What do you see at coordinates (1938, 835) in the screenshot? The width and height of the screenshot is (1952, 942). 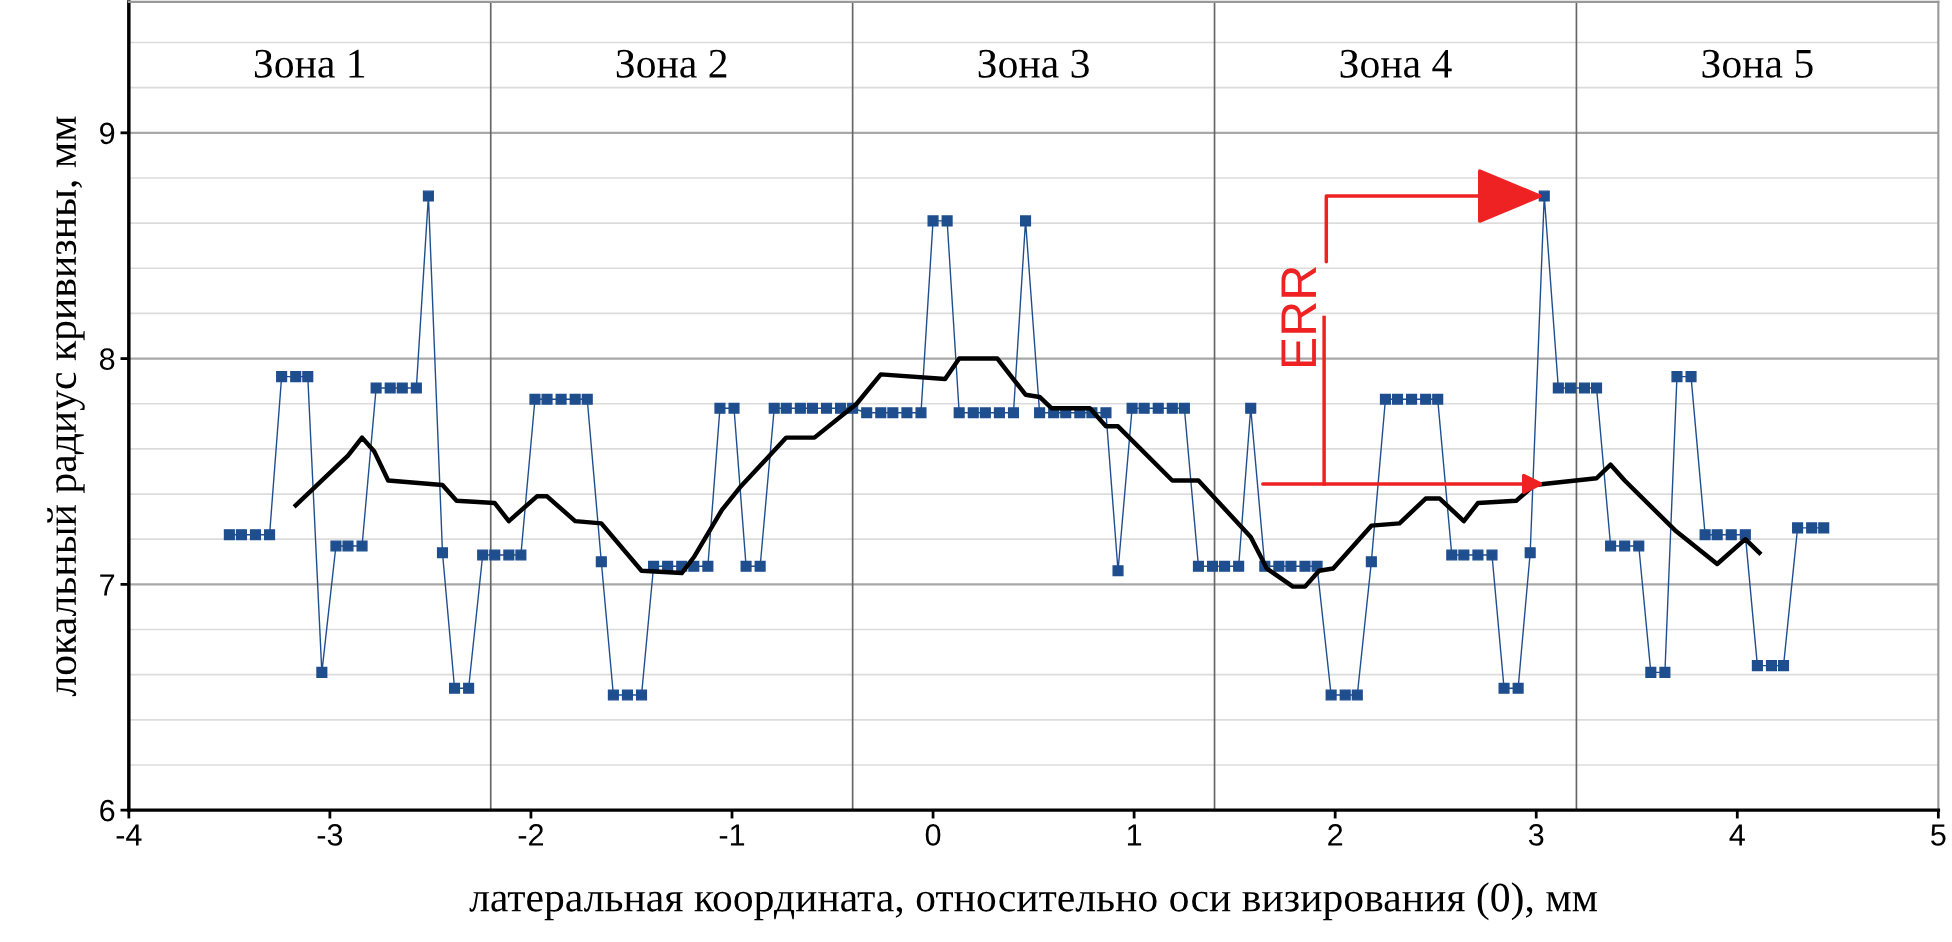 I see `x-tick-label: 5` at bounding box center [1938, 835].